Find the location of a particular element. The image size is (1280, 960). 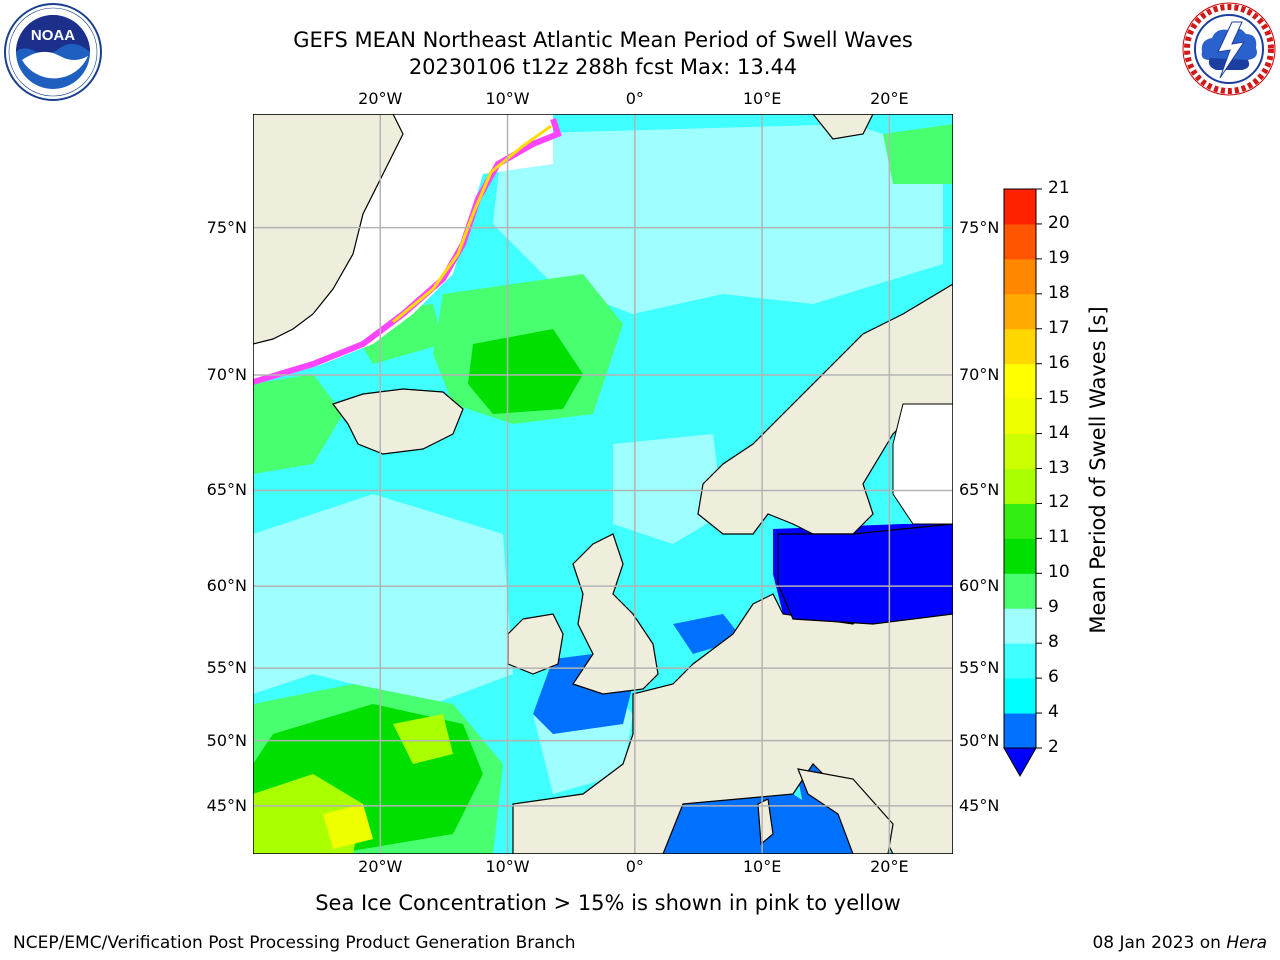

lat-tick-label-left: 55°N is located at coordinates (226, 668).